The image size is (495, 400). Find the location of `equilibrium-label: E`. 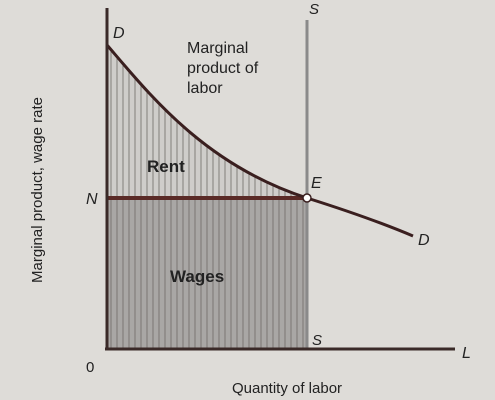

equilibrium-label: E is located at coordinates (316, 183).